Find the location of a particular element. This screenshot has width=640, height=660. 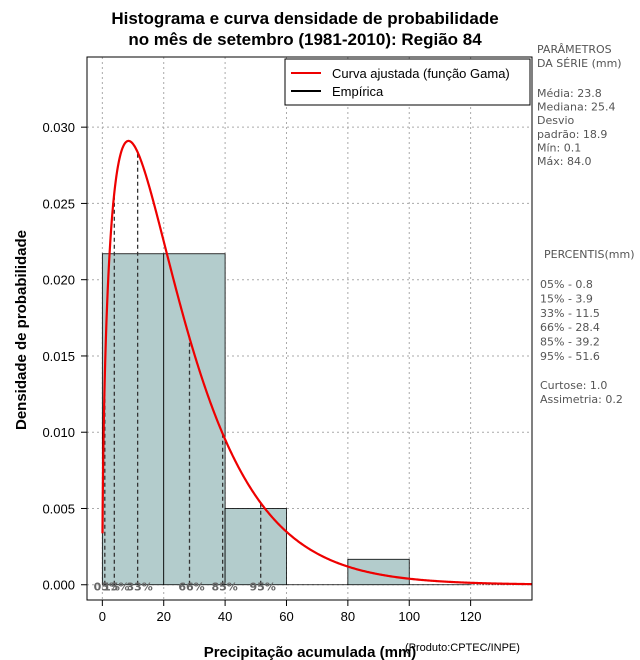

x-axis: 0 20 40 60 80 100 120 is located at coordinates (290, 612).